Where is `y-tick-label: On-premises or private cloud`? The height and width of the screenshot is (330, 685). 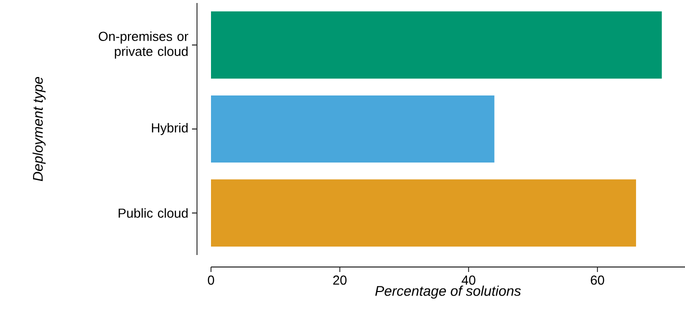
y-tick-label: On-premises or private cloud is located at coordinates (143, 45).